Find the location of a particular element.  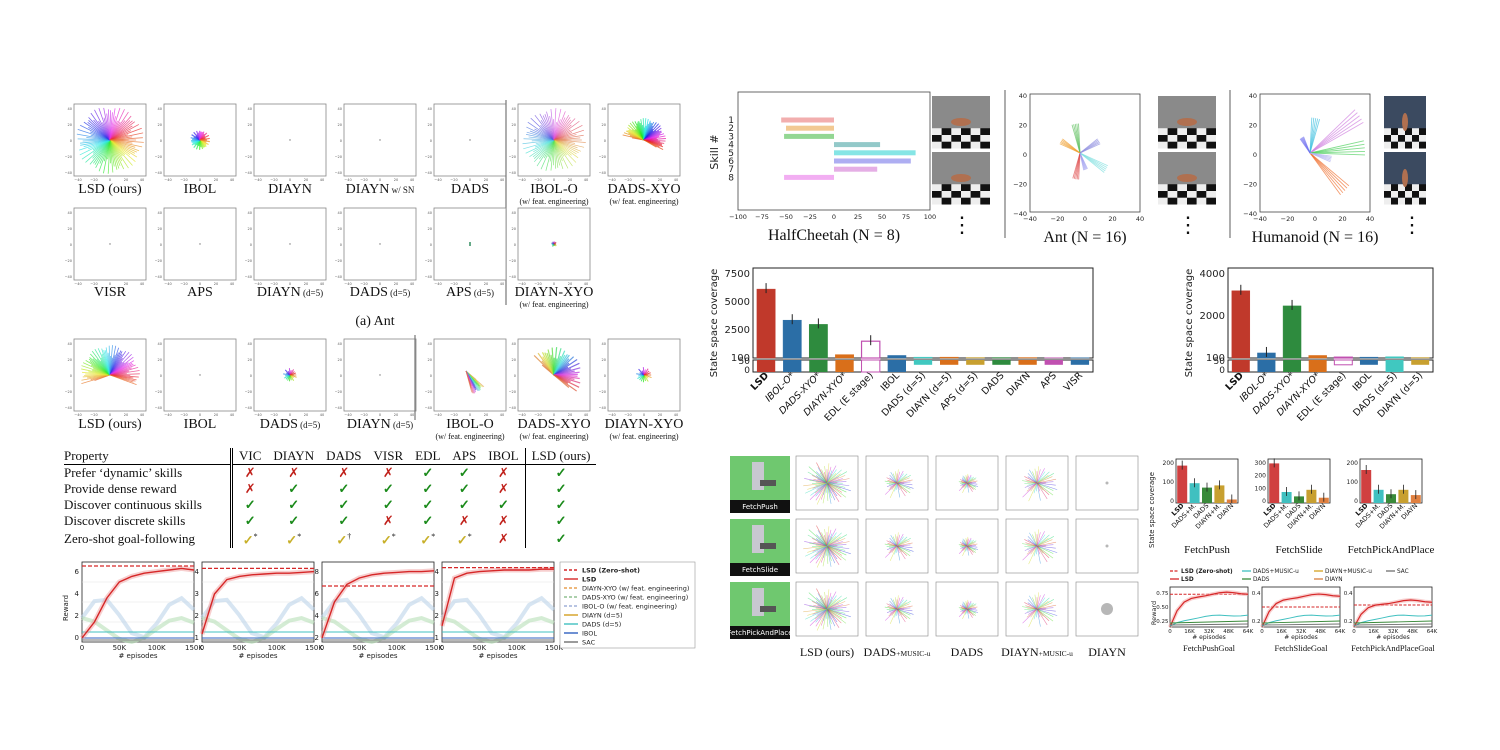

y-tick-label: 0.2 is located at coordinates (1348, 622).